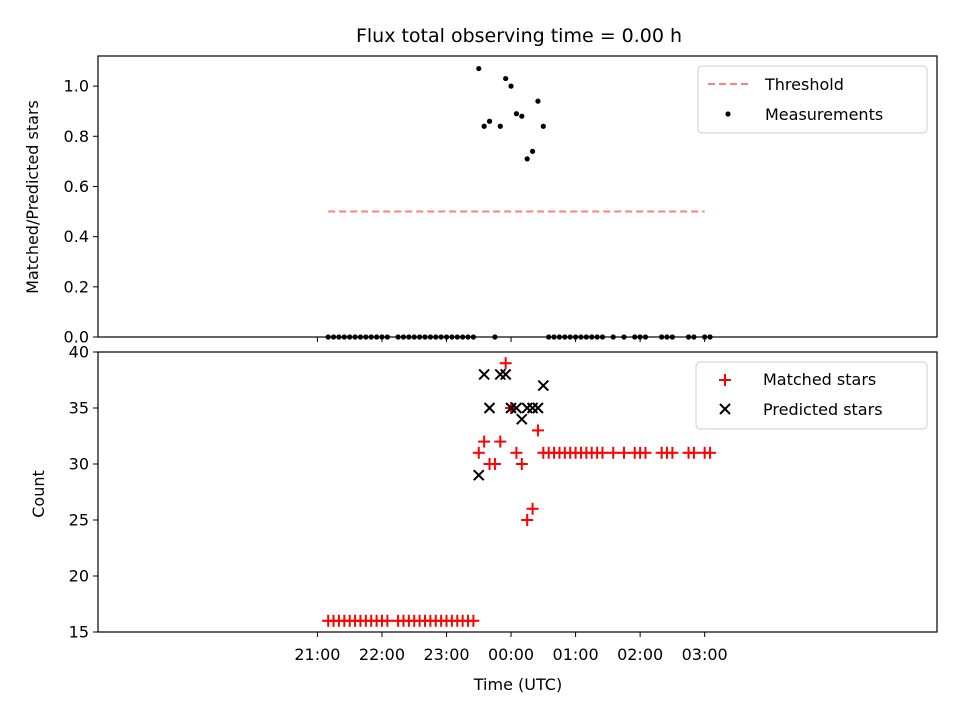 This screenshot has width=960, height=720. Describe the element at coordinates (76, 86) in the screenshot. I see `top-ytick-label: 1.0` at that location.